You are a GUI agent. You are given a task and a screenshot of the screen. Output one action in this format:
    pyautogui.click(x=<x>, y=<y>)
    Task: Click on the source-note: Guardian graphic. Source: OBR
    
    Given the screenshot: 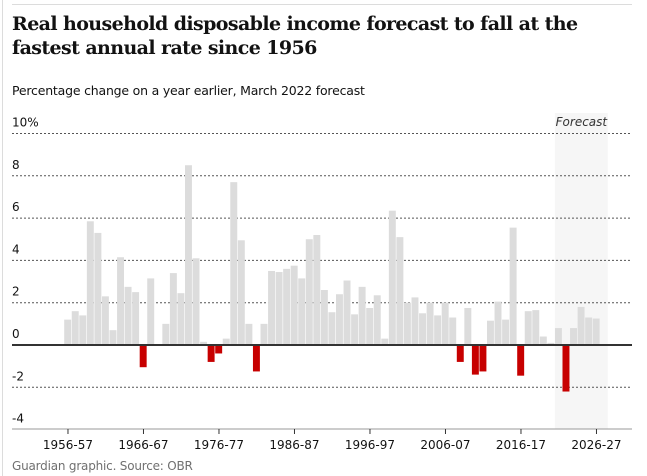 What is the action you would take?
    pyautogui.click(x=102, y=466)
    